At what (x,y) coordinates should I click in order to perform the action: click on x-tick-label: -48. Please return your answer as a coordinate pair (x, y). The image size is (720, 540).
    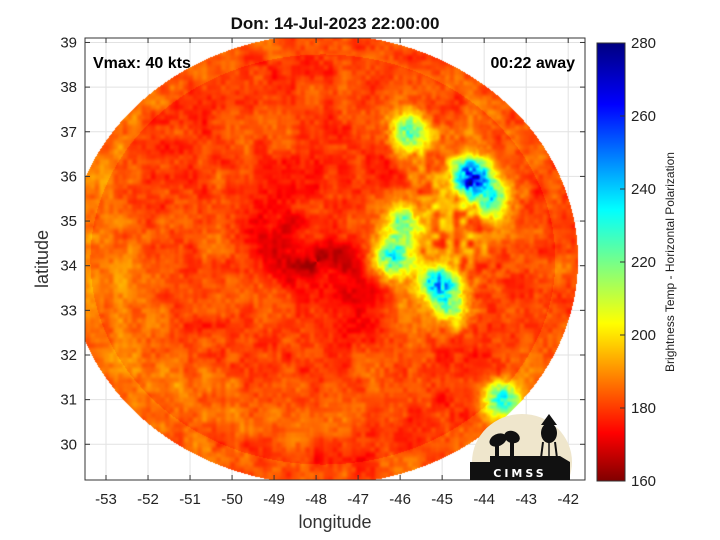
    Looking at the image, I should click on (316, 499).